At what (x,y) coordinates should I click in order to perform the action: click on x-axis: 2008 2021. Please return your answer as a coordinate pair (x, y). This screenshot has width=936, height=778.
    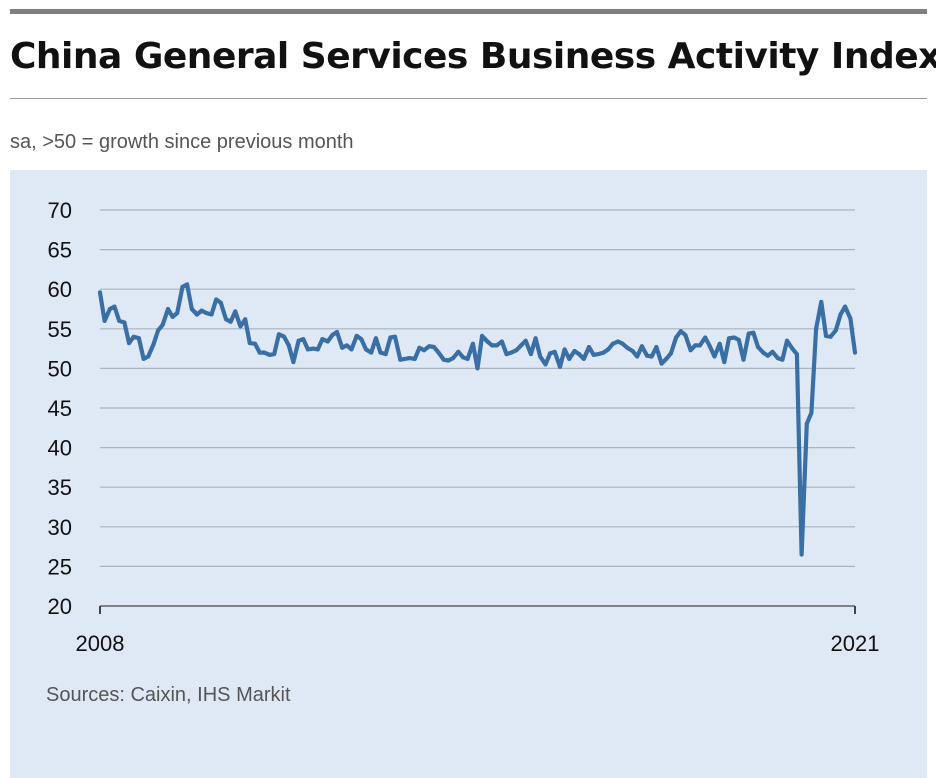
    Looking at the image, I should click on (478, 631).